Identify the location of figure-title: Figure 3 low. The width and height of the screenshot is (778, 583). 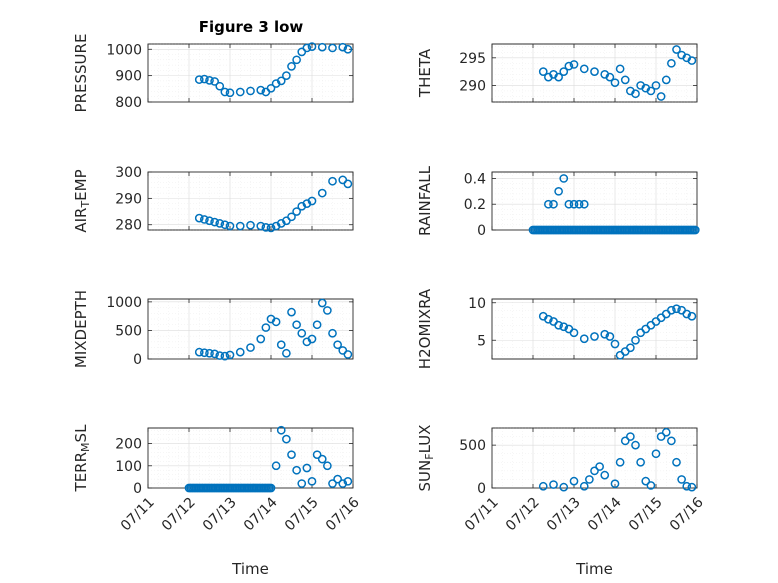
(251, 27).